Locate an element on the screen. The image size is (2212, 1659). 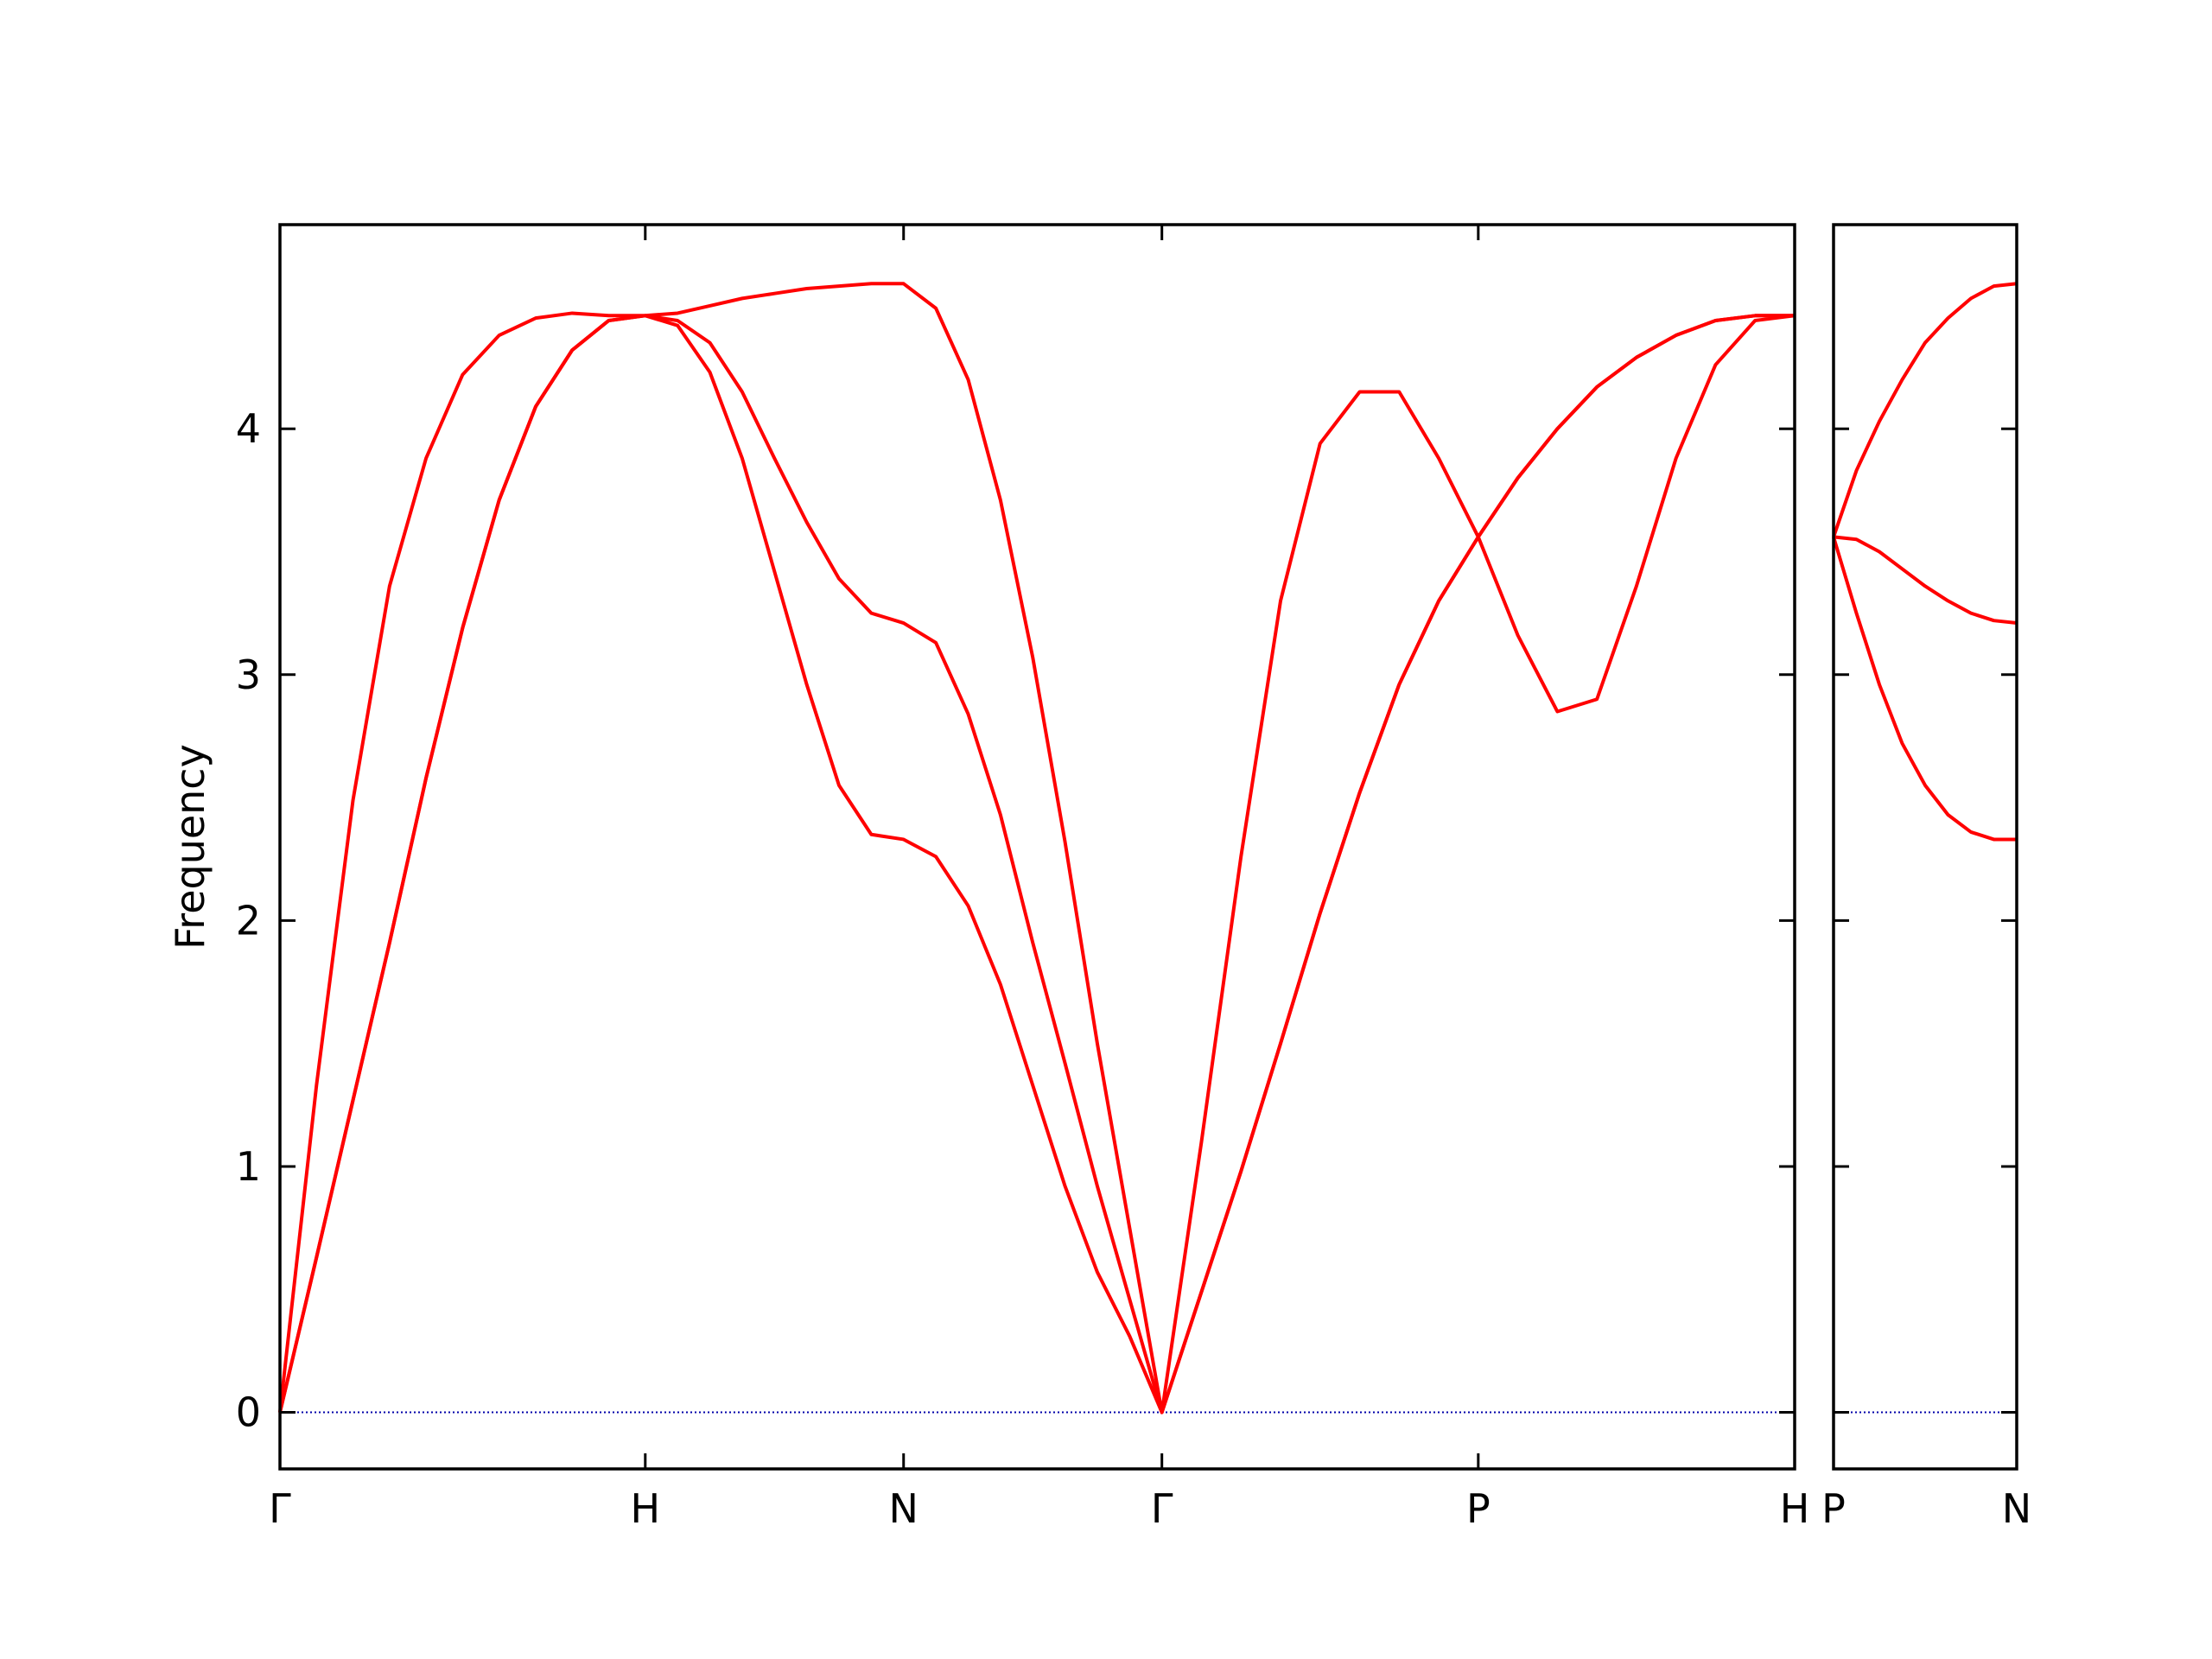
y-tick-label: 1 is located at coordinates (248, 1166).